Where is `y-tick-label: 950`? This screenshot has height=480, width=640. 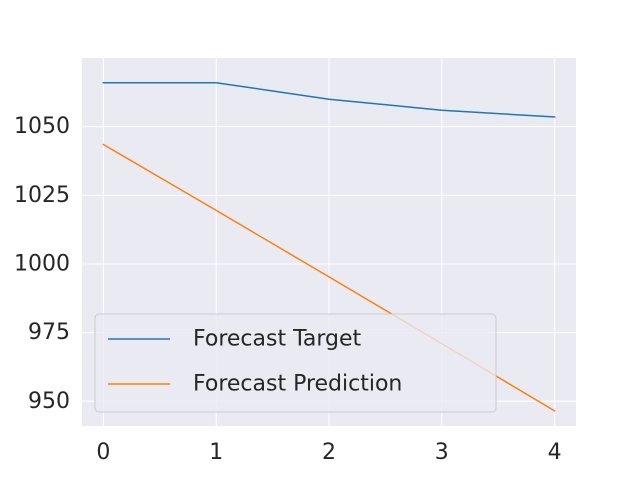 y-tick-label: 950 is located at coordinates (49, 401).